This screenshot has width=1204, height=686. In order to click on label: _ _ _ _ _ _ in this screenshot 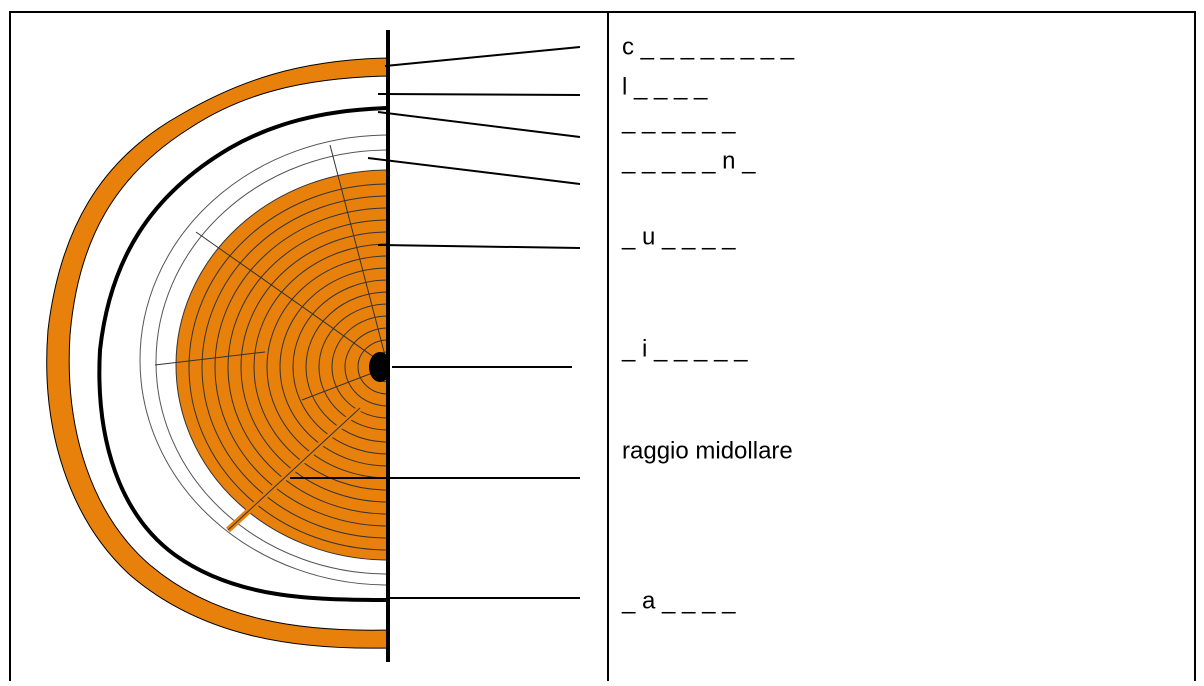, I will do `click(678, 120)`.